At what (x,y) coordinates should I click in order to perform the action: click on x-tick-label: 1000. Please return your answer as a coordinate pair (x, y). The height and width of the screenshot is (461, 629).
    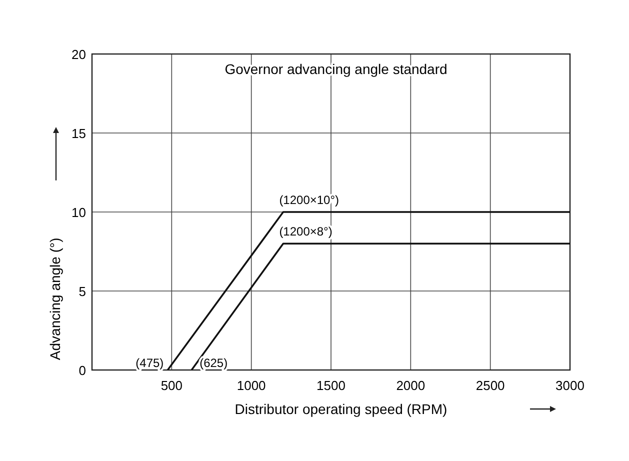
    Looking at the image, I should click on (251, 385).